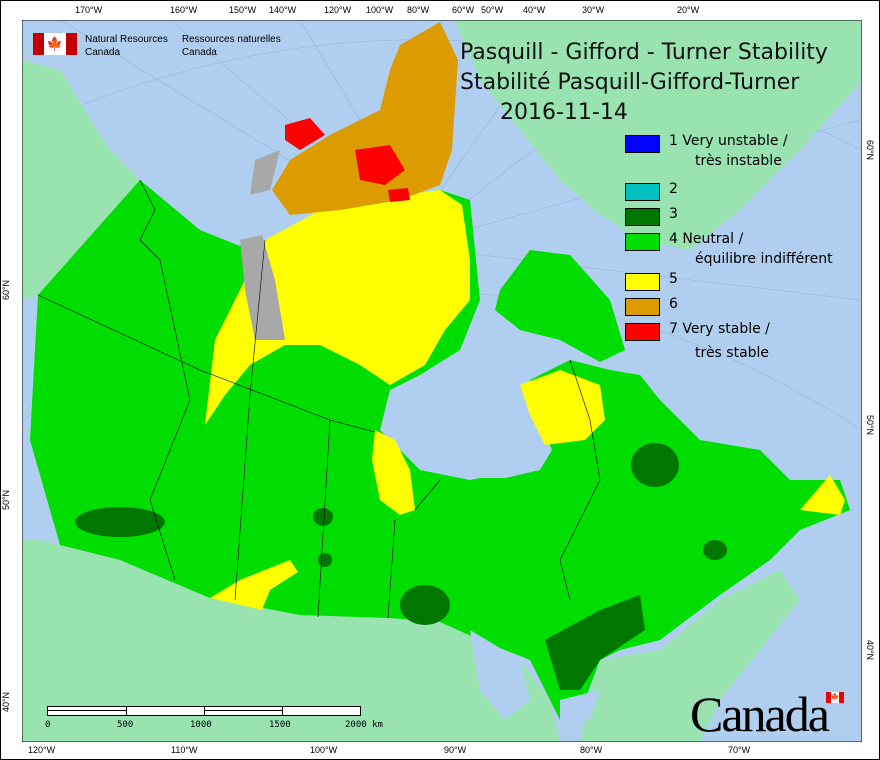 The width and height of the screenshot is (880, 760). What do you see at coordinates (535, 677) in the screenshot?
I see `great-lakes` at bounding box center [535, 677].